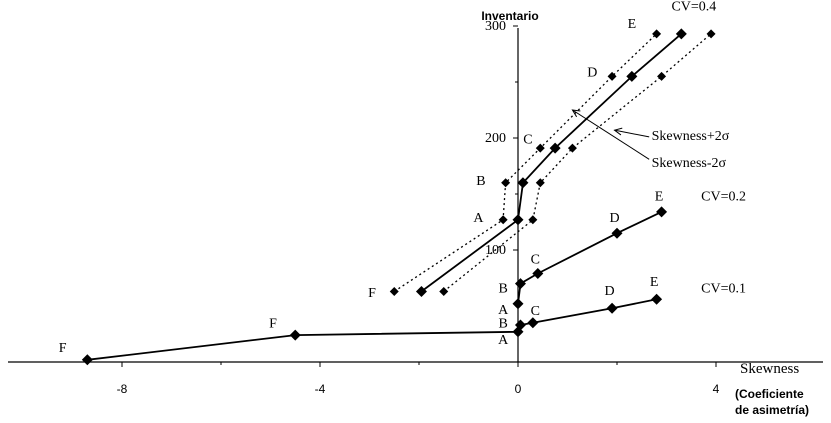 Image resolution: width=831 pixels, height=423 pixels. What do you see at coordinates (122, 389) in the screenshot?
I see `x-tick-label: -8` at bounding box center [122, 389].